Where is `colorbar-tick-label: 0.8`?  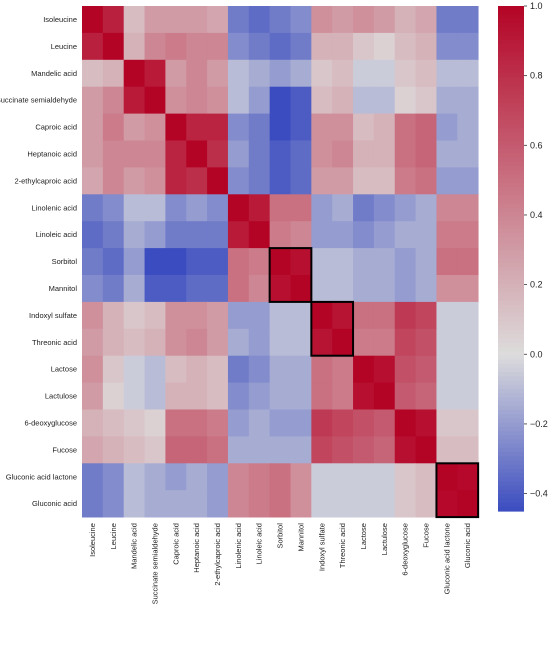
colorbar-tick-label: 0.8 is located at coordinates (536, 76).